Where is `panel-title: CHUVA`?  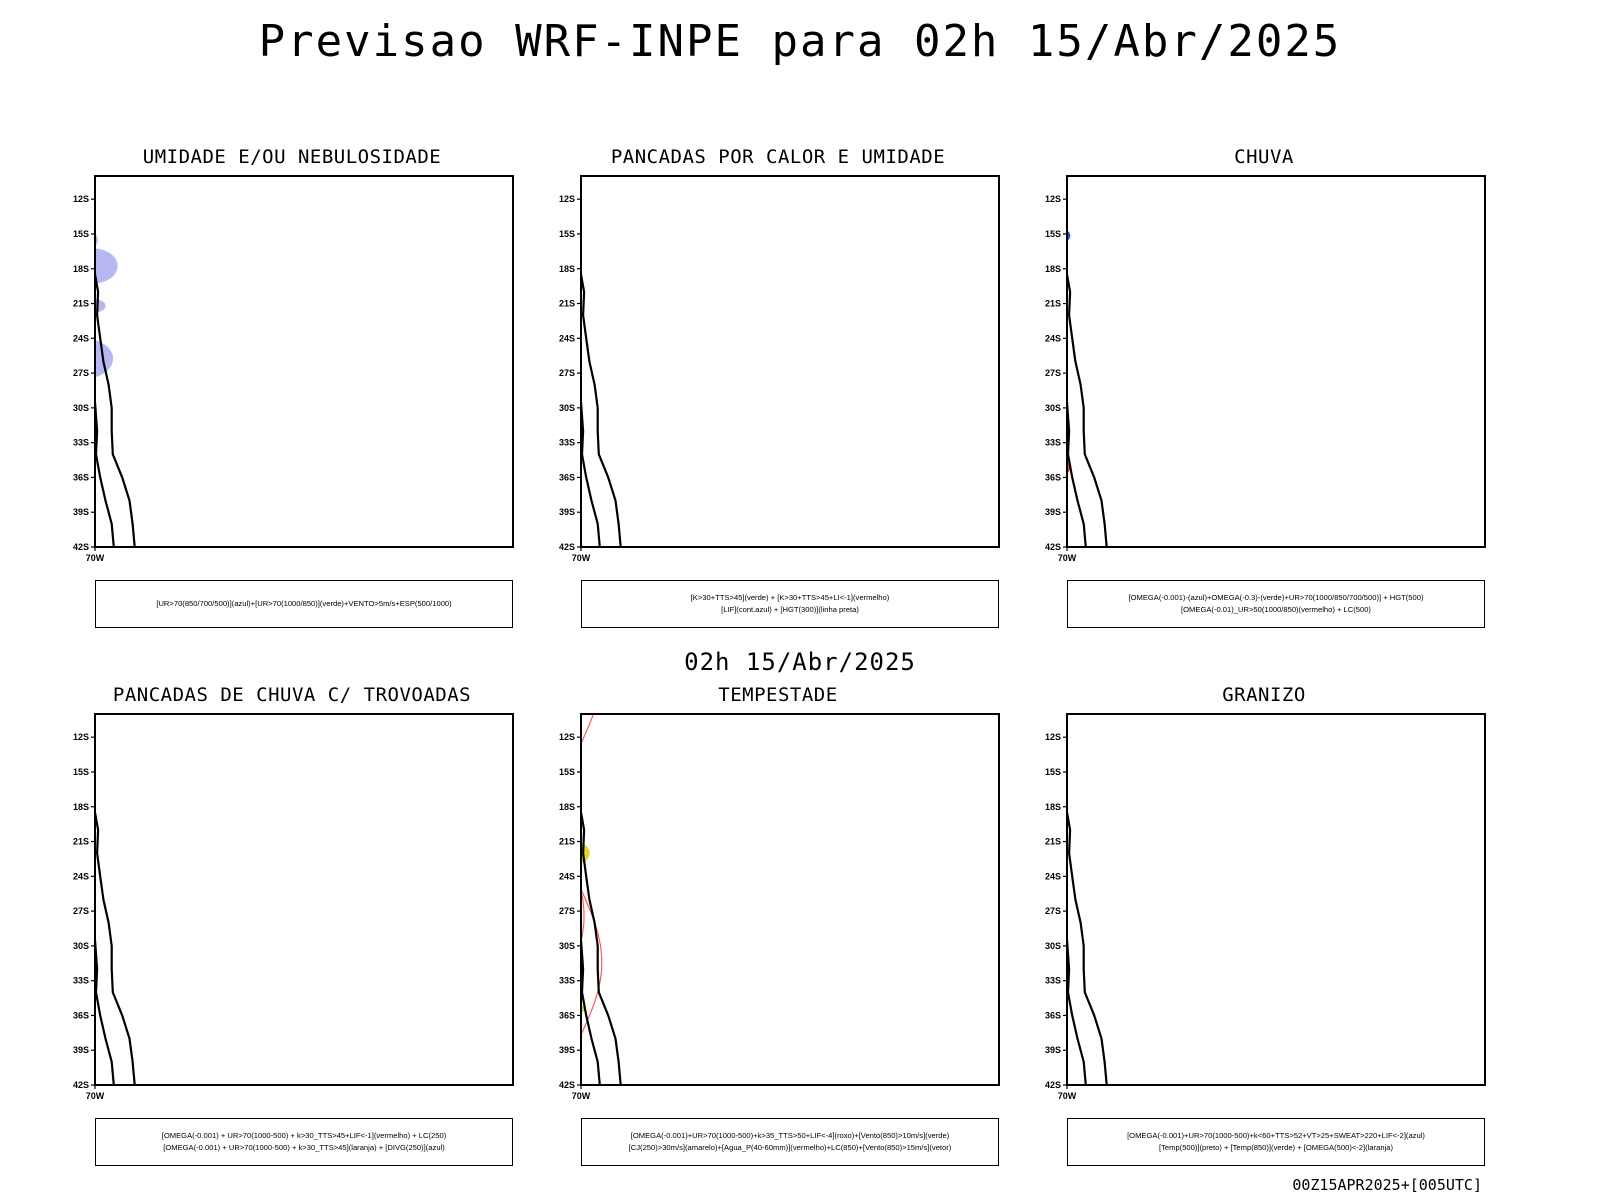
panel-title: CHUVA is located at coordinates (1264, 157).